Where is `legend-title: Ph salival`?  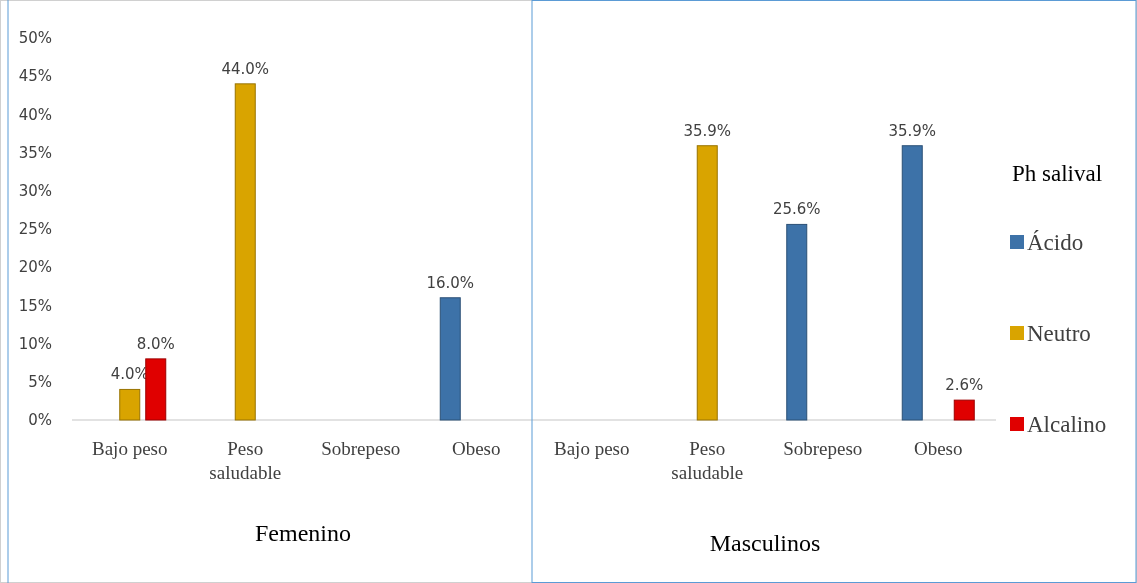
legend-title: Ph salival is located at coordinates (1057, 173).